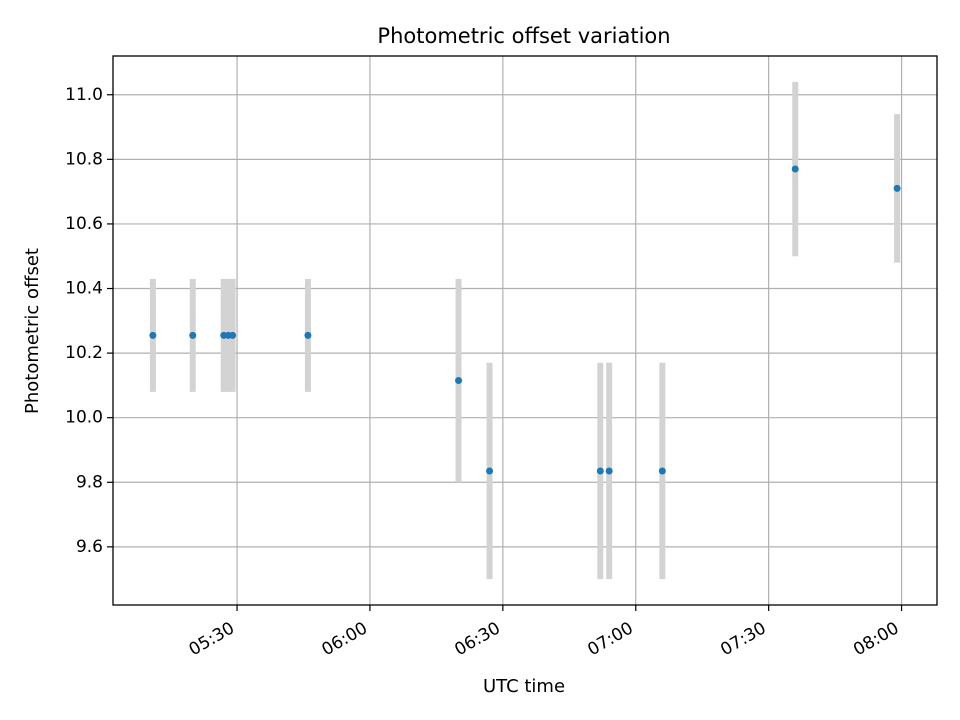 This screenshot has width=960, height=720. What do you see at coordinates (743, 639) in the screenshot?
I see `x-tick-label: 07:30` at bounding box center [743, 639].